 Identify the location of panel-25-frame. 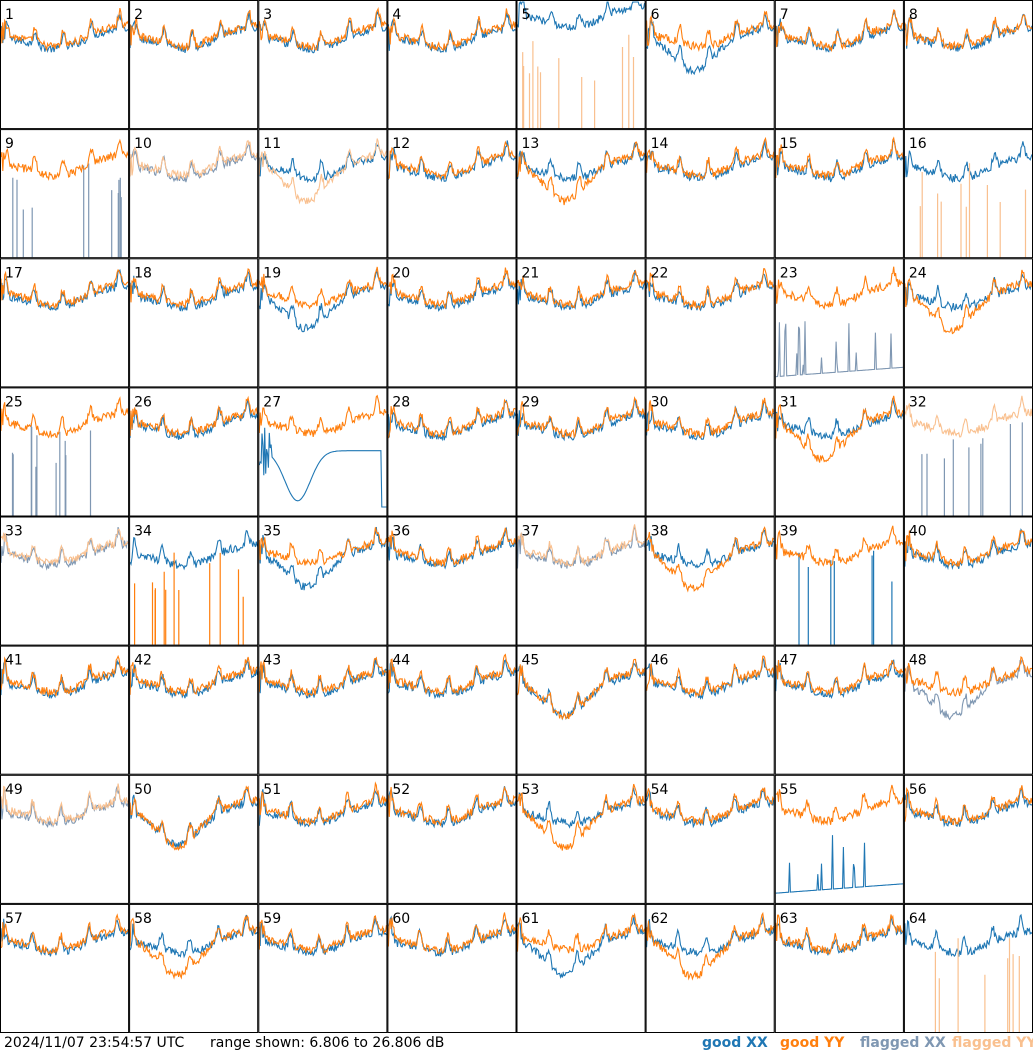
(65, 452).